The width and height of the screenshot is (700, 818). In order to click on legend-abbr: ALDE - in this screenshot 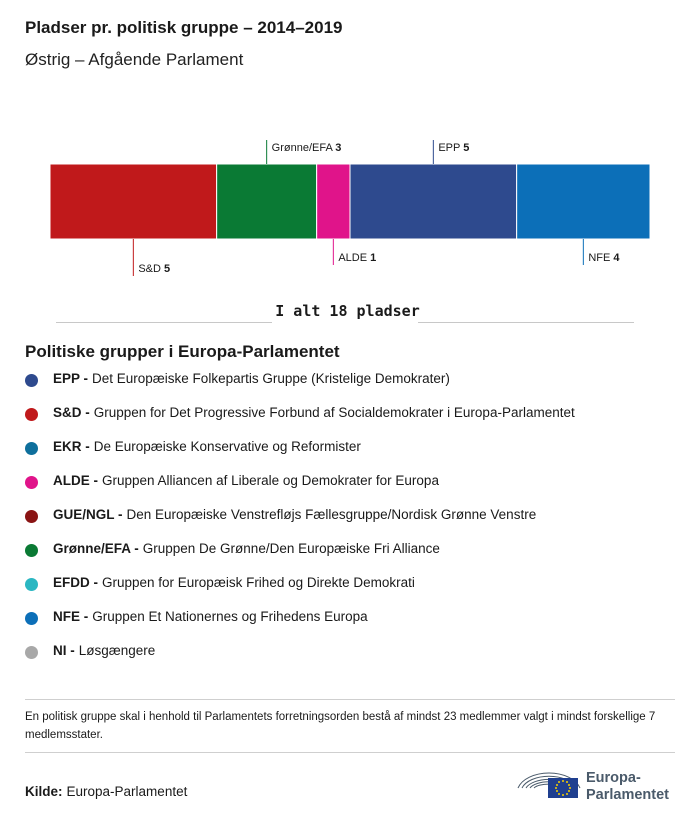, I will do `click(75, 480)`.